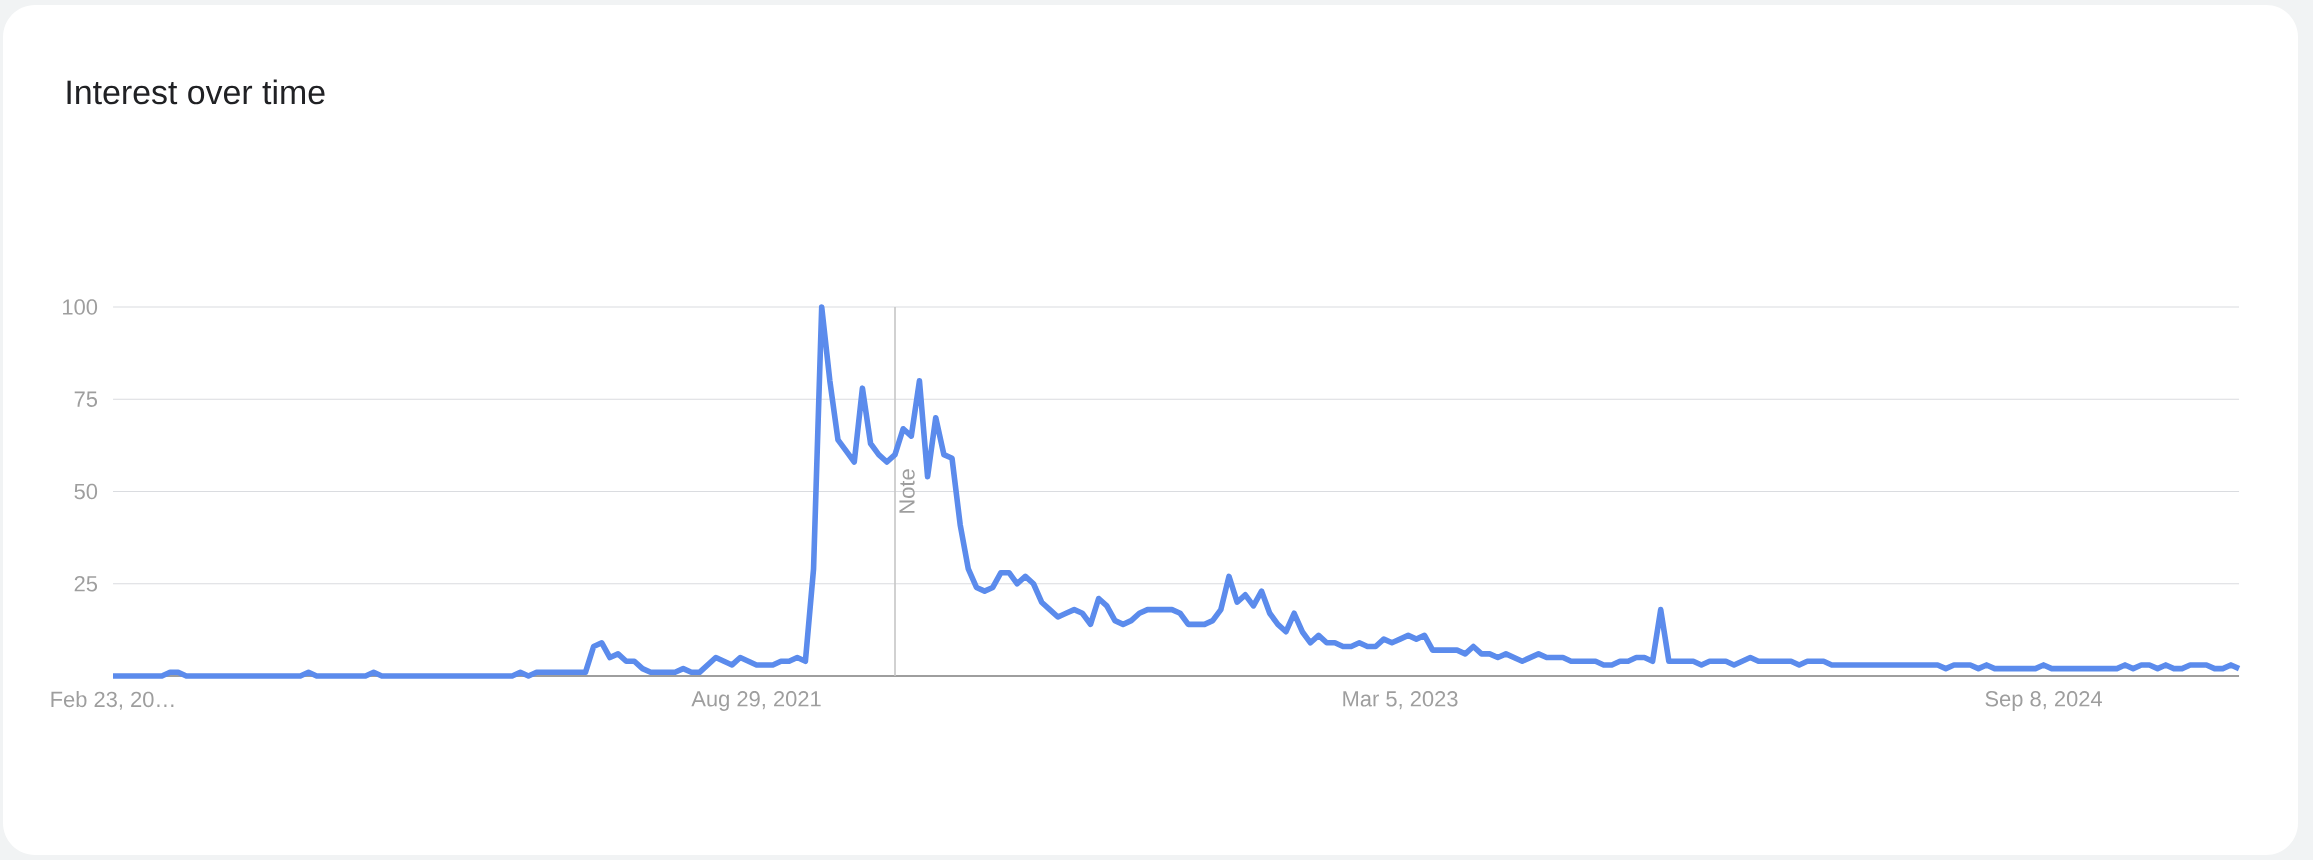 This screenshot has height=860, width=2313. I want to click on x-tick-label: Mar 5, 2023, so click(1400, 700).